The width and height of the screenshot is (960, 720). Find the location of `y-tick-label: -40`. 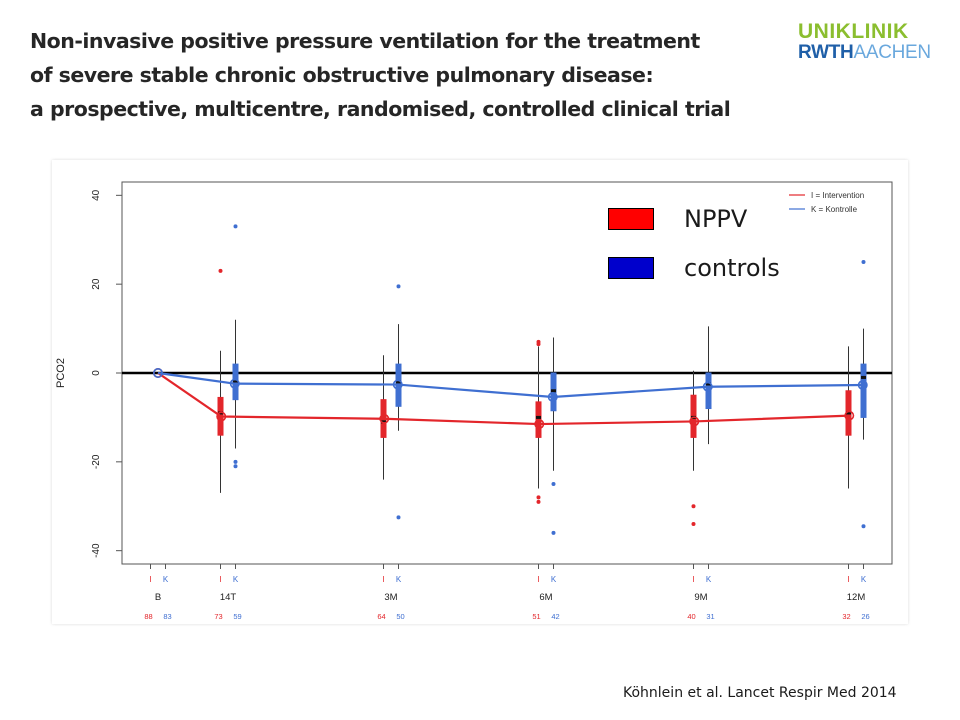

y-tick-label: -40 is located at coordinates (96, 550).